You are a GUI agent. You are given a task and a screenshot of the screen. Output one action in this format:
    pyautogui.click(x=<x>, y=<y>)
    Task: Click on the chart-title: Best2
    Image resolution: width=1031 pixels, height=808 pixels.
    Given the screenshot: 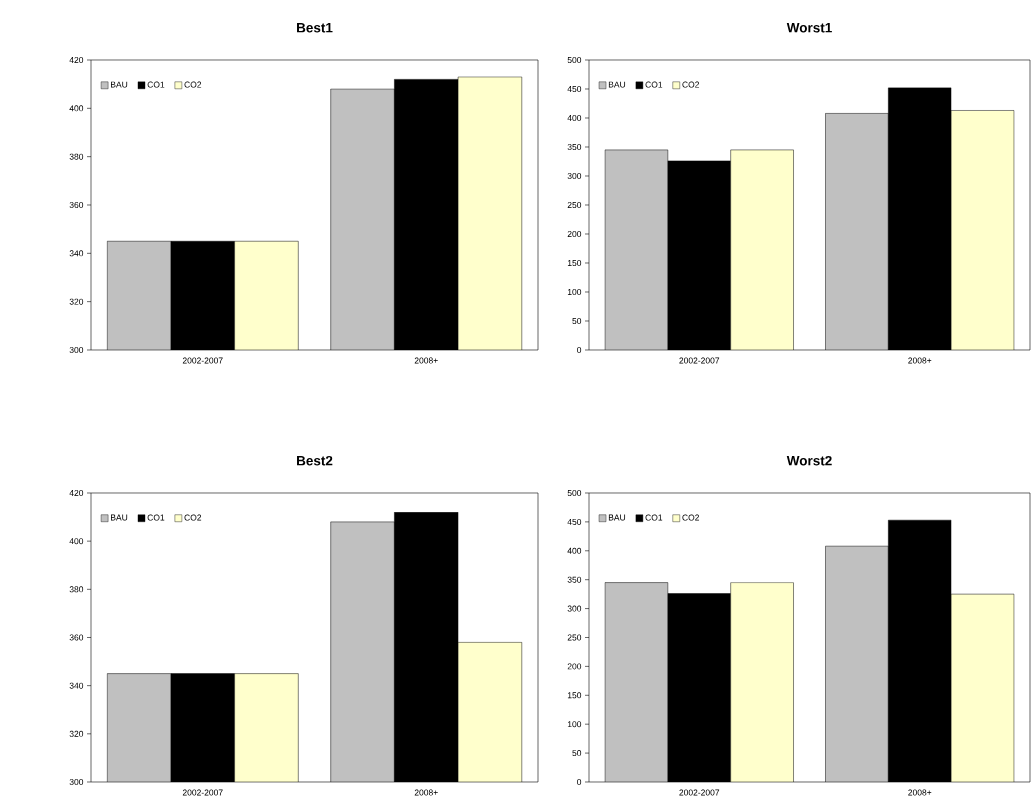 What is the action you would take?
    pyautogui.click(x=315, y=460)
    